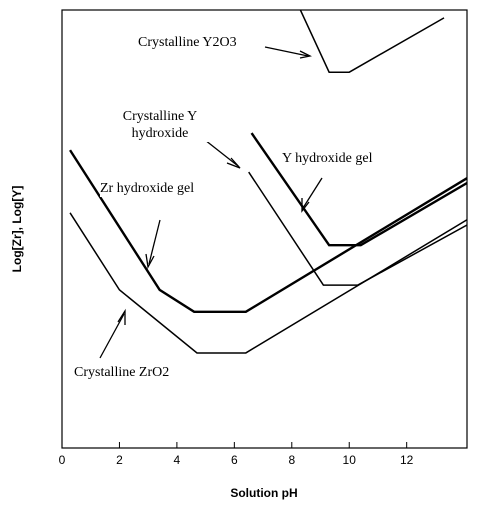 This screenshot has height=511, width=477. I want to click on x-tick-label: 8, so click(291, 460).